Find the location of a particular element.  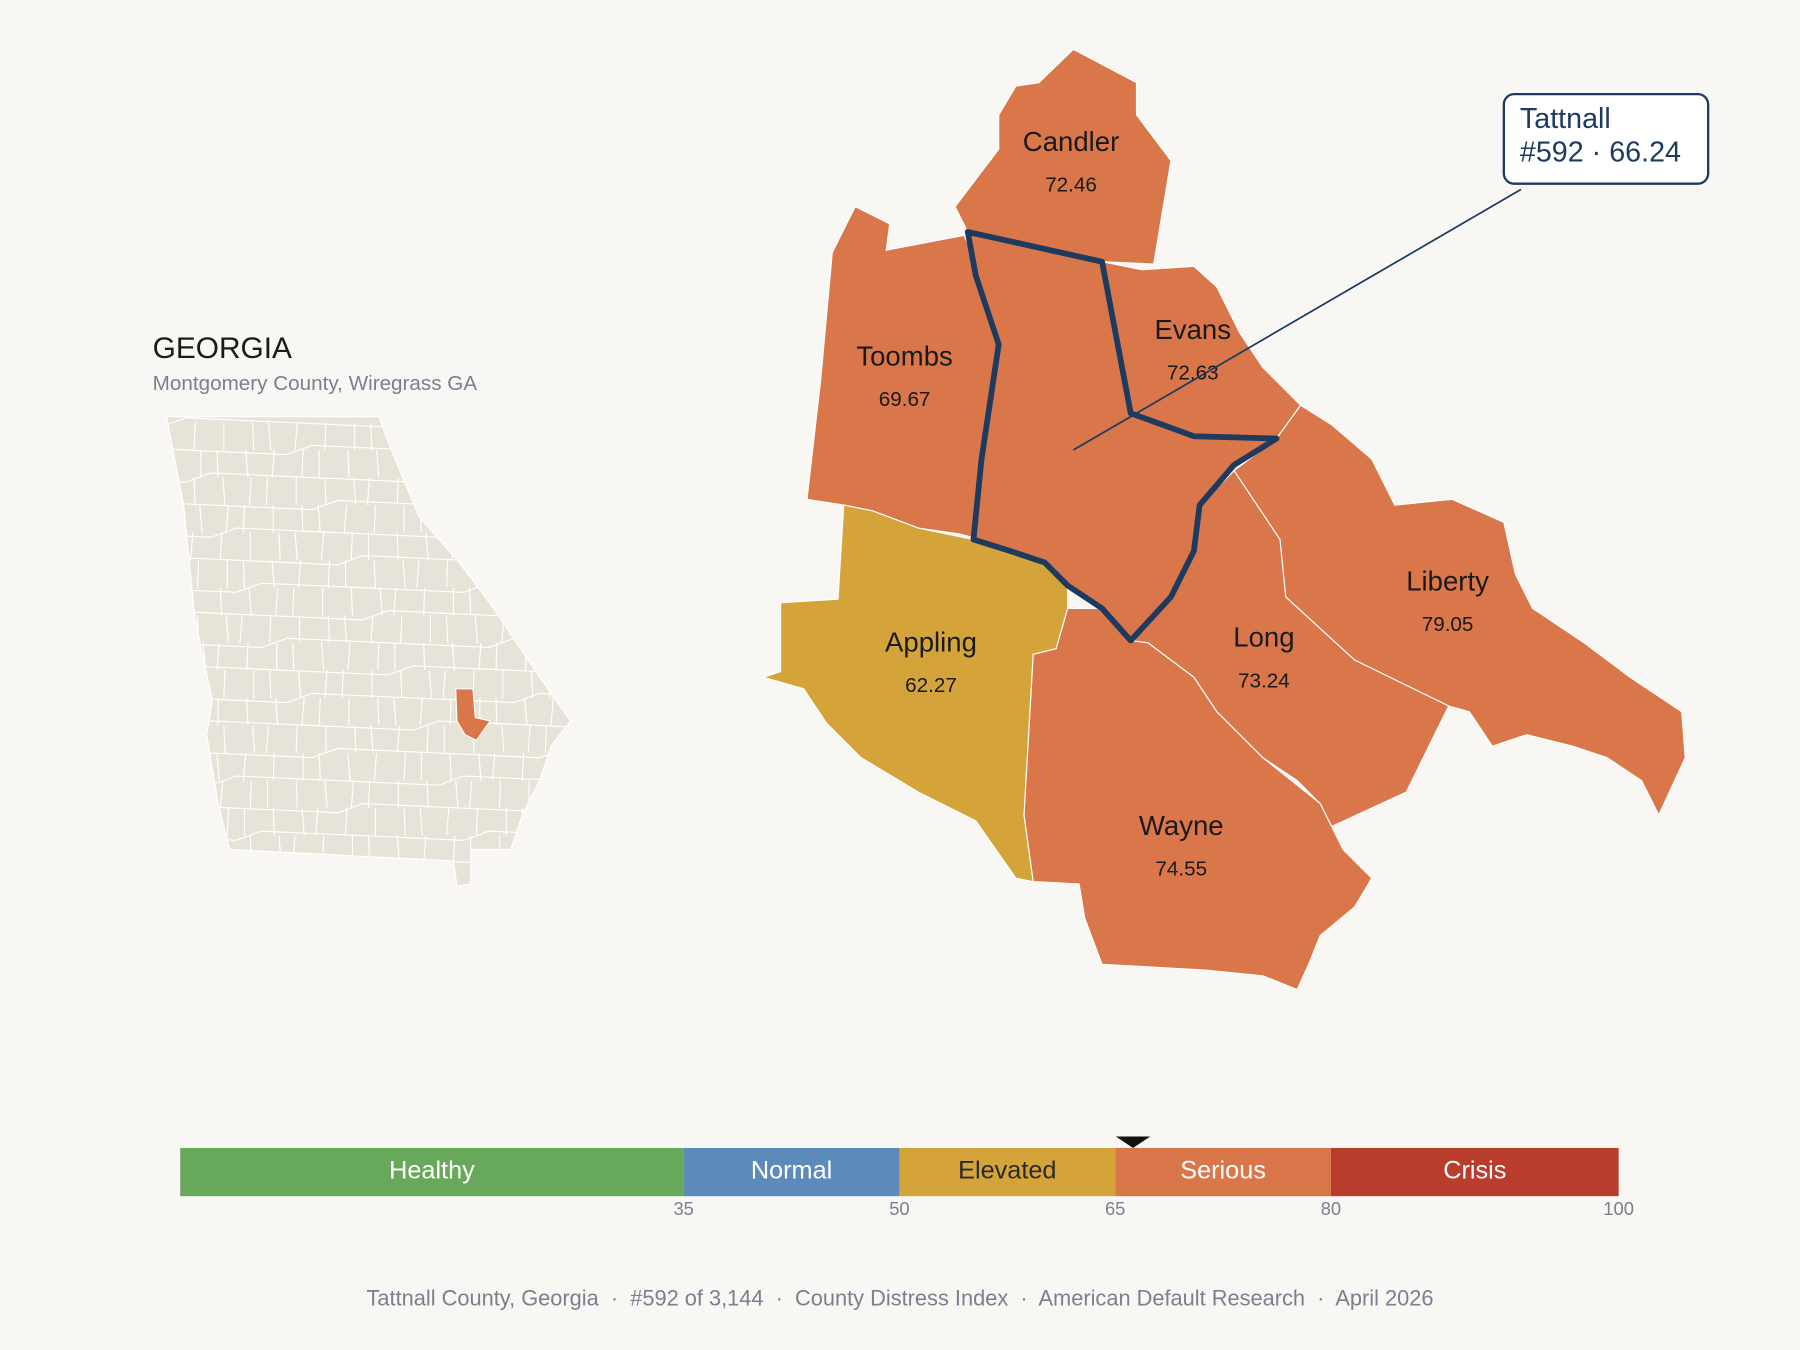

callout-box is located at coordinates (1606, 138).